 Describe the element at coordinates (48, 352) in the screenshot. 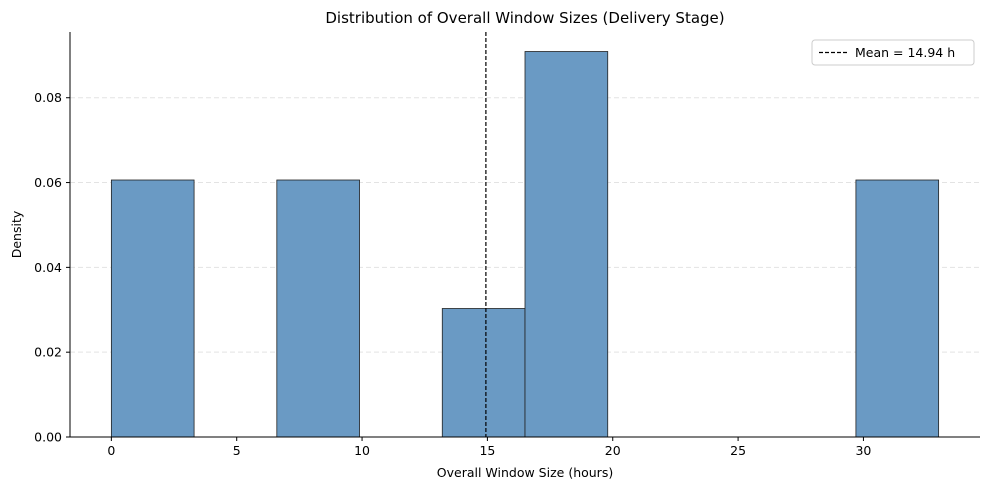

I see `y-tick-label: 0.02` at that location.